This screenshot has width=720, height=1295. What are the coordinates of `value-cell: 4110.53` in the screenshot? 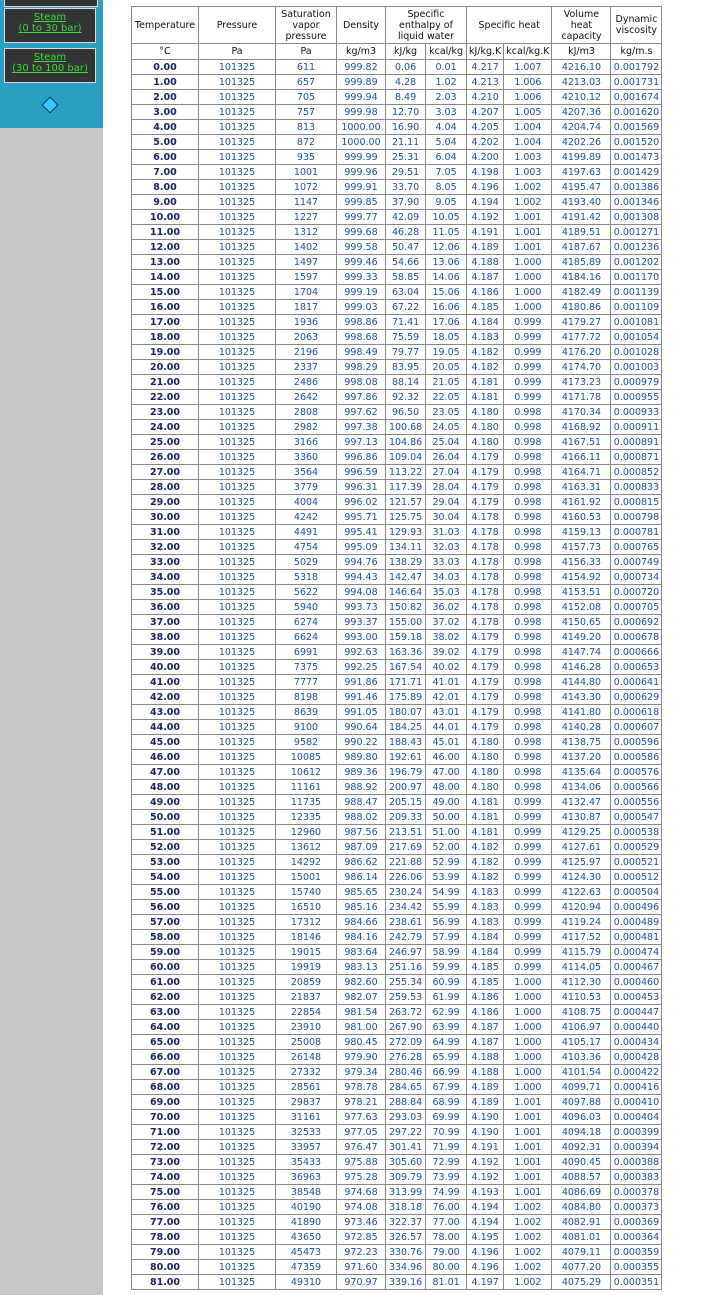 It's located at (581, 997).